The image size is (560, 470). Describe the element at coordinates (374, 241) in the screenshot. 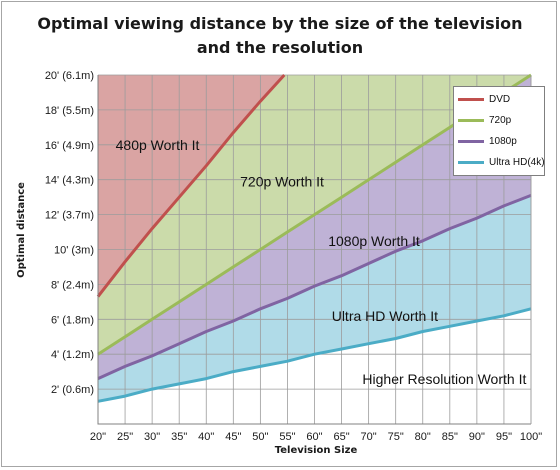

I see `region-label: 1080p Worth It` at that location.